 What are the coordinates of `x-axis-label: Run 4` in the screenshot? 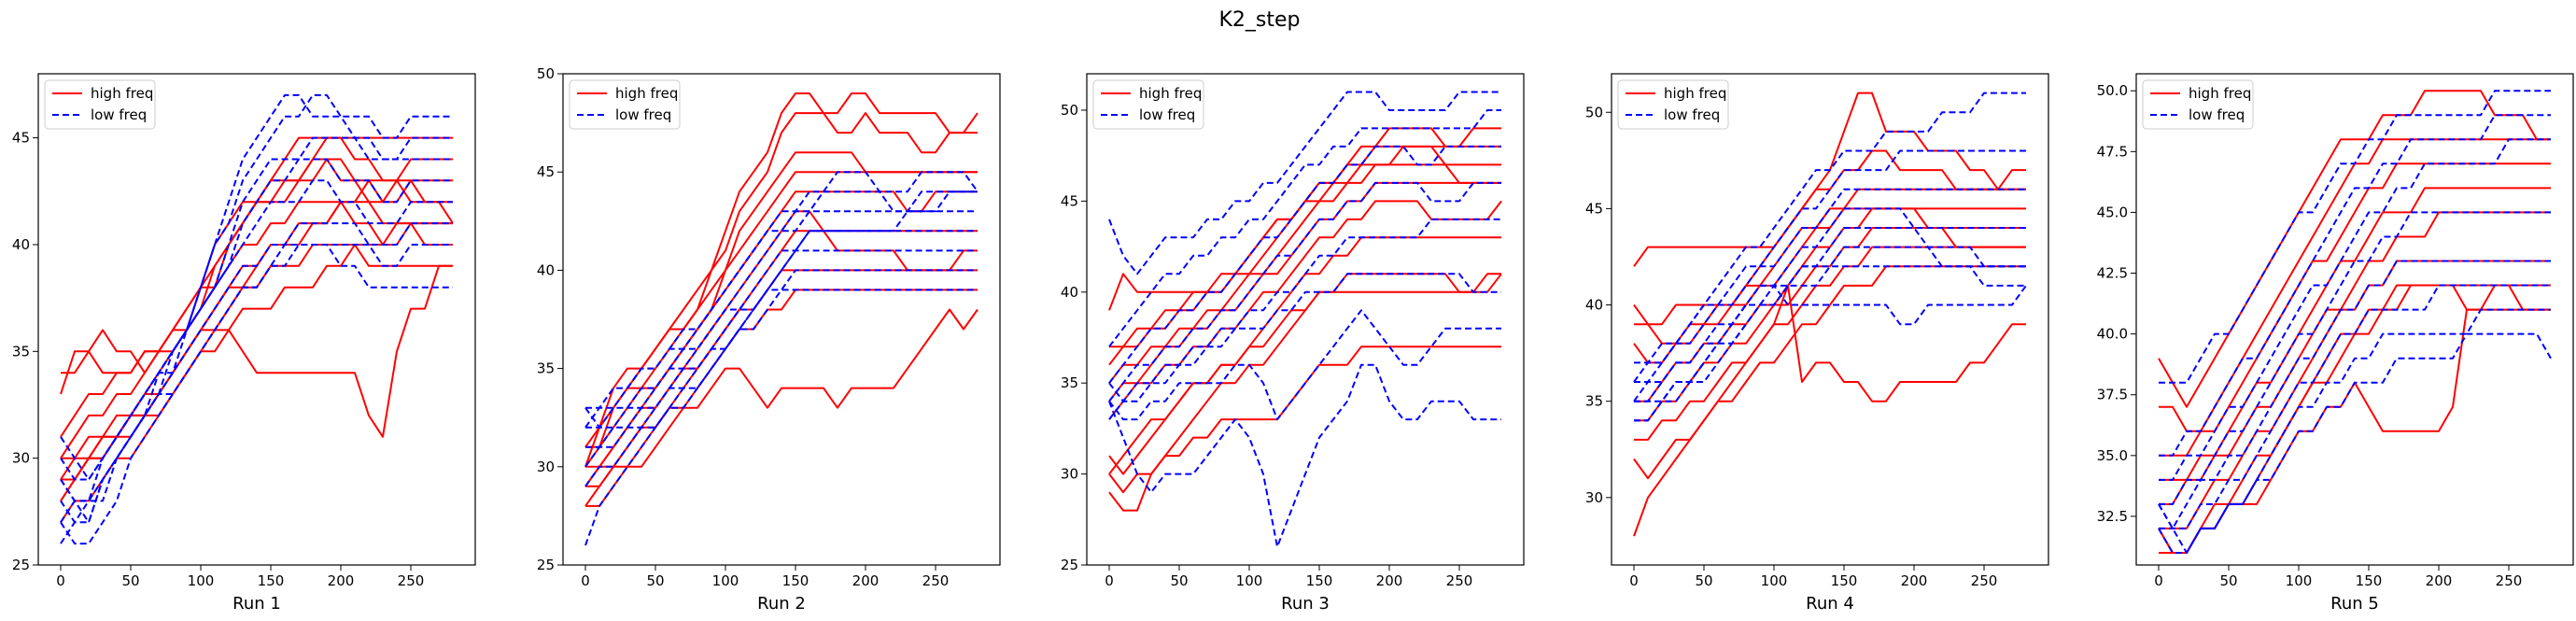 It's located at (1830, 604).